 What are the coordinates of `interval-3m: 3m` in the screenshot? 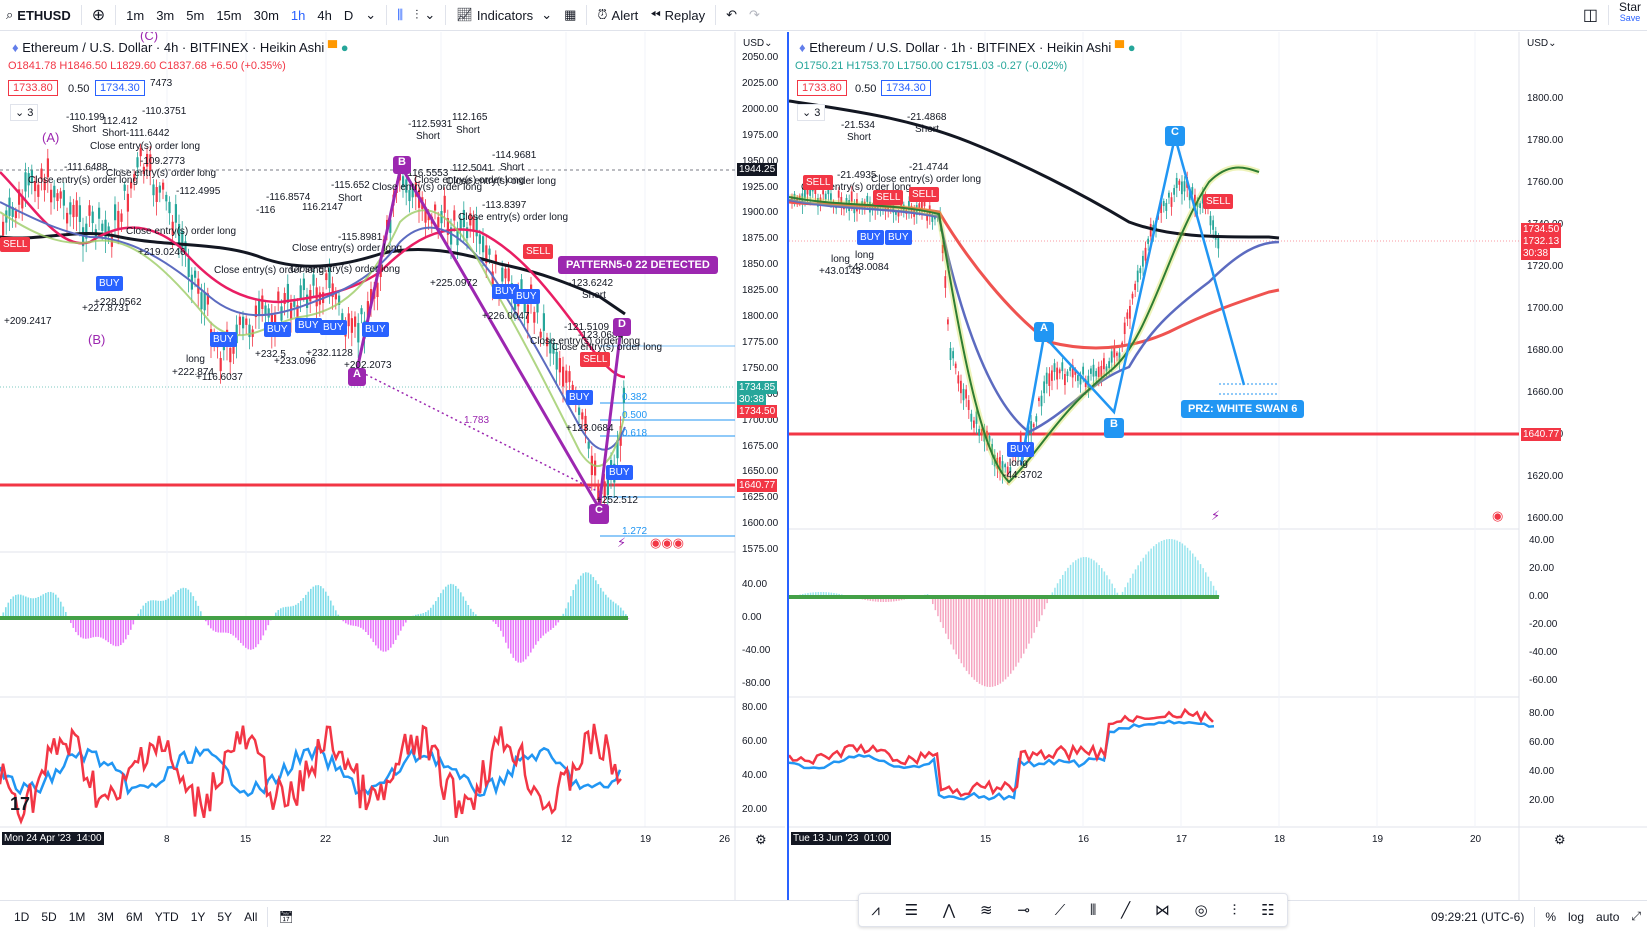 It's located at (165, 15).